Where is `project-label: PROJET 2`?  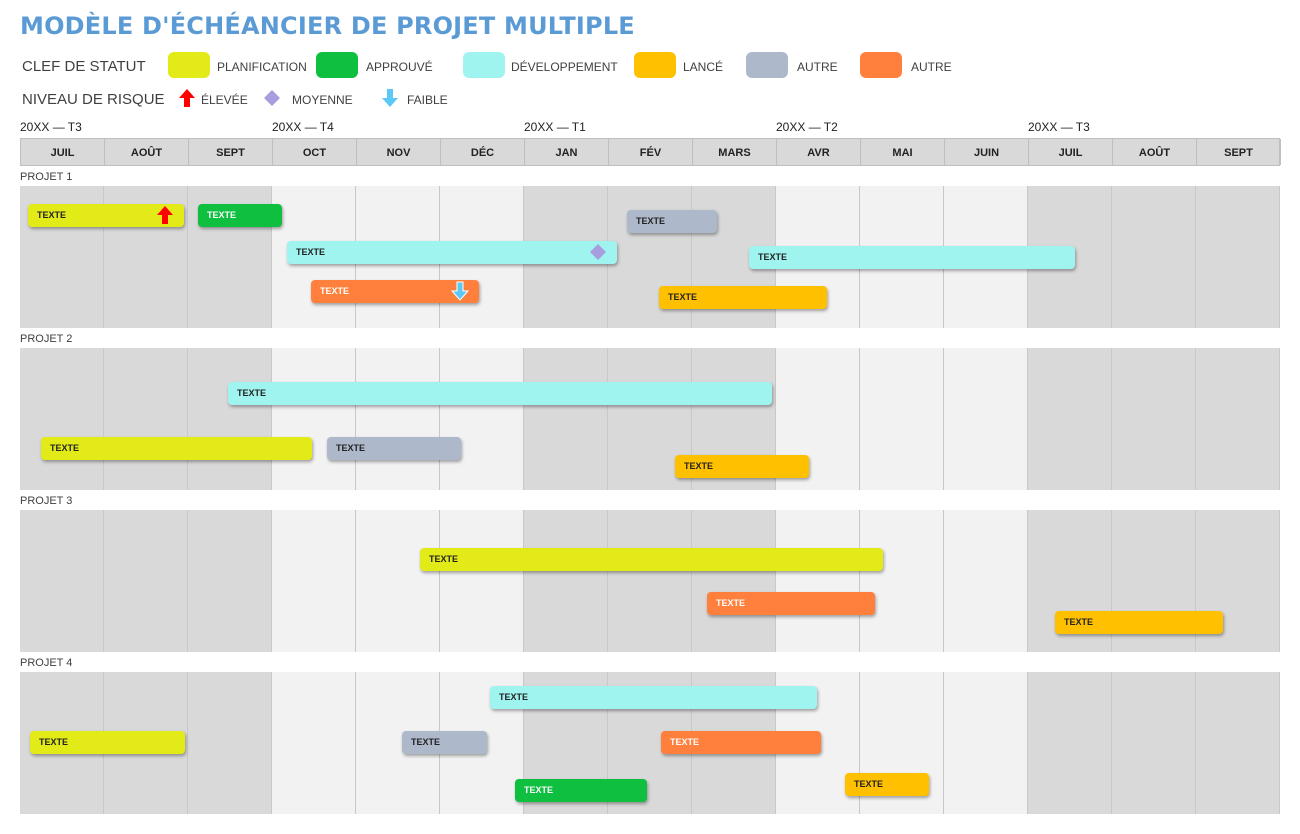 project-label: PROJET 2 is located at coordinates (46, 339).